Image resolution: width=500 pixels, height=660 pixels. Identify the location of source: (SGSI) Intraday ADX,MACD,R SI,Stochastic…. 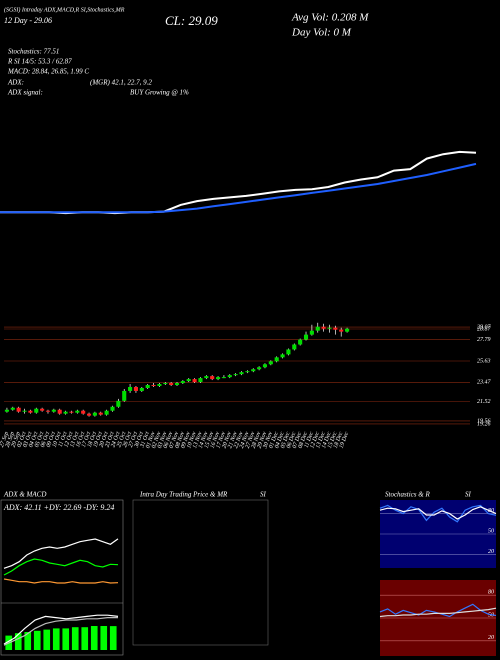
(64, 9).